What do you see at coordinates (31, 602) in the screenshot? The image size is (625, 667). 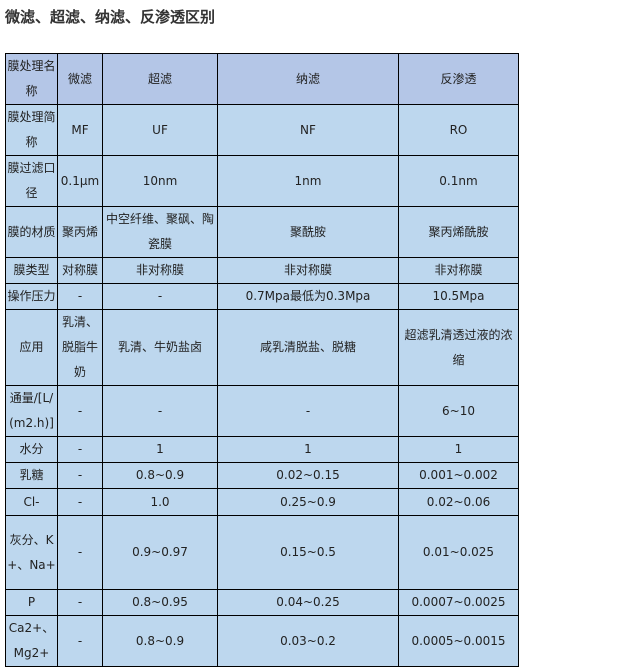 I see `row-label-cell: P` at bounding box center [31, 602].